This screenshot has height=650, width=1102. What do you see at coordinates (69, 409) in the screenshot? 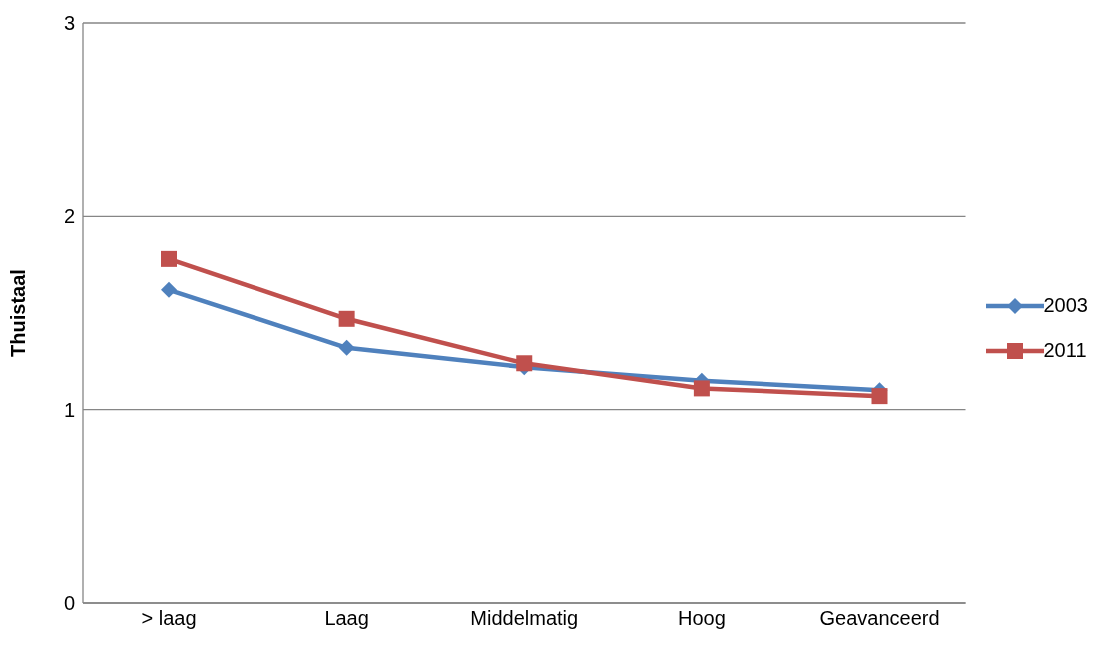
I see `y-tick-label: 1` at bounding box center [69, 409].